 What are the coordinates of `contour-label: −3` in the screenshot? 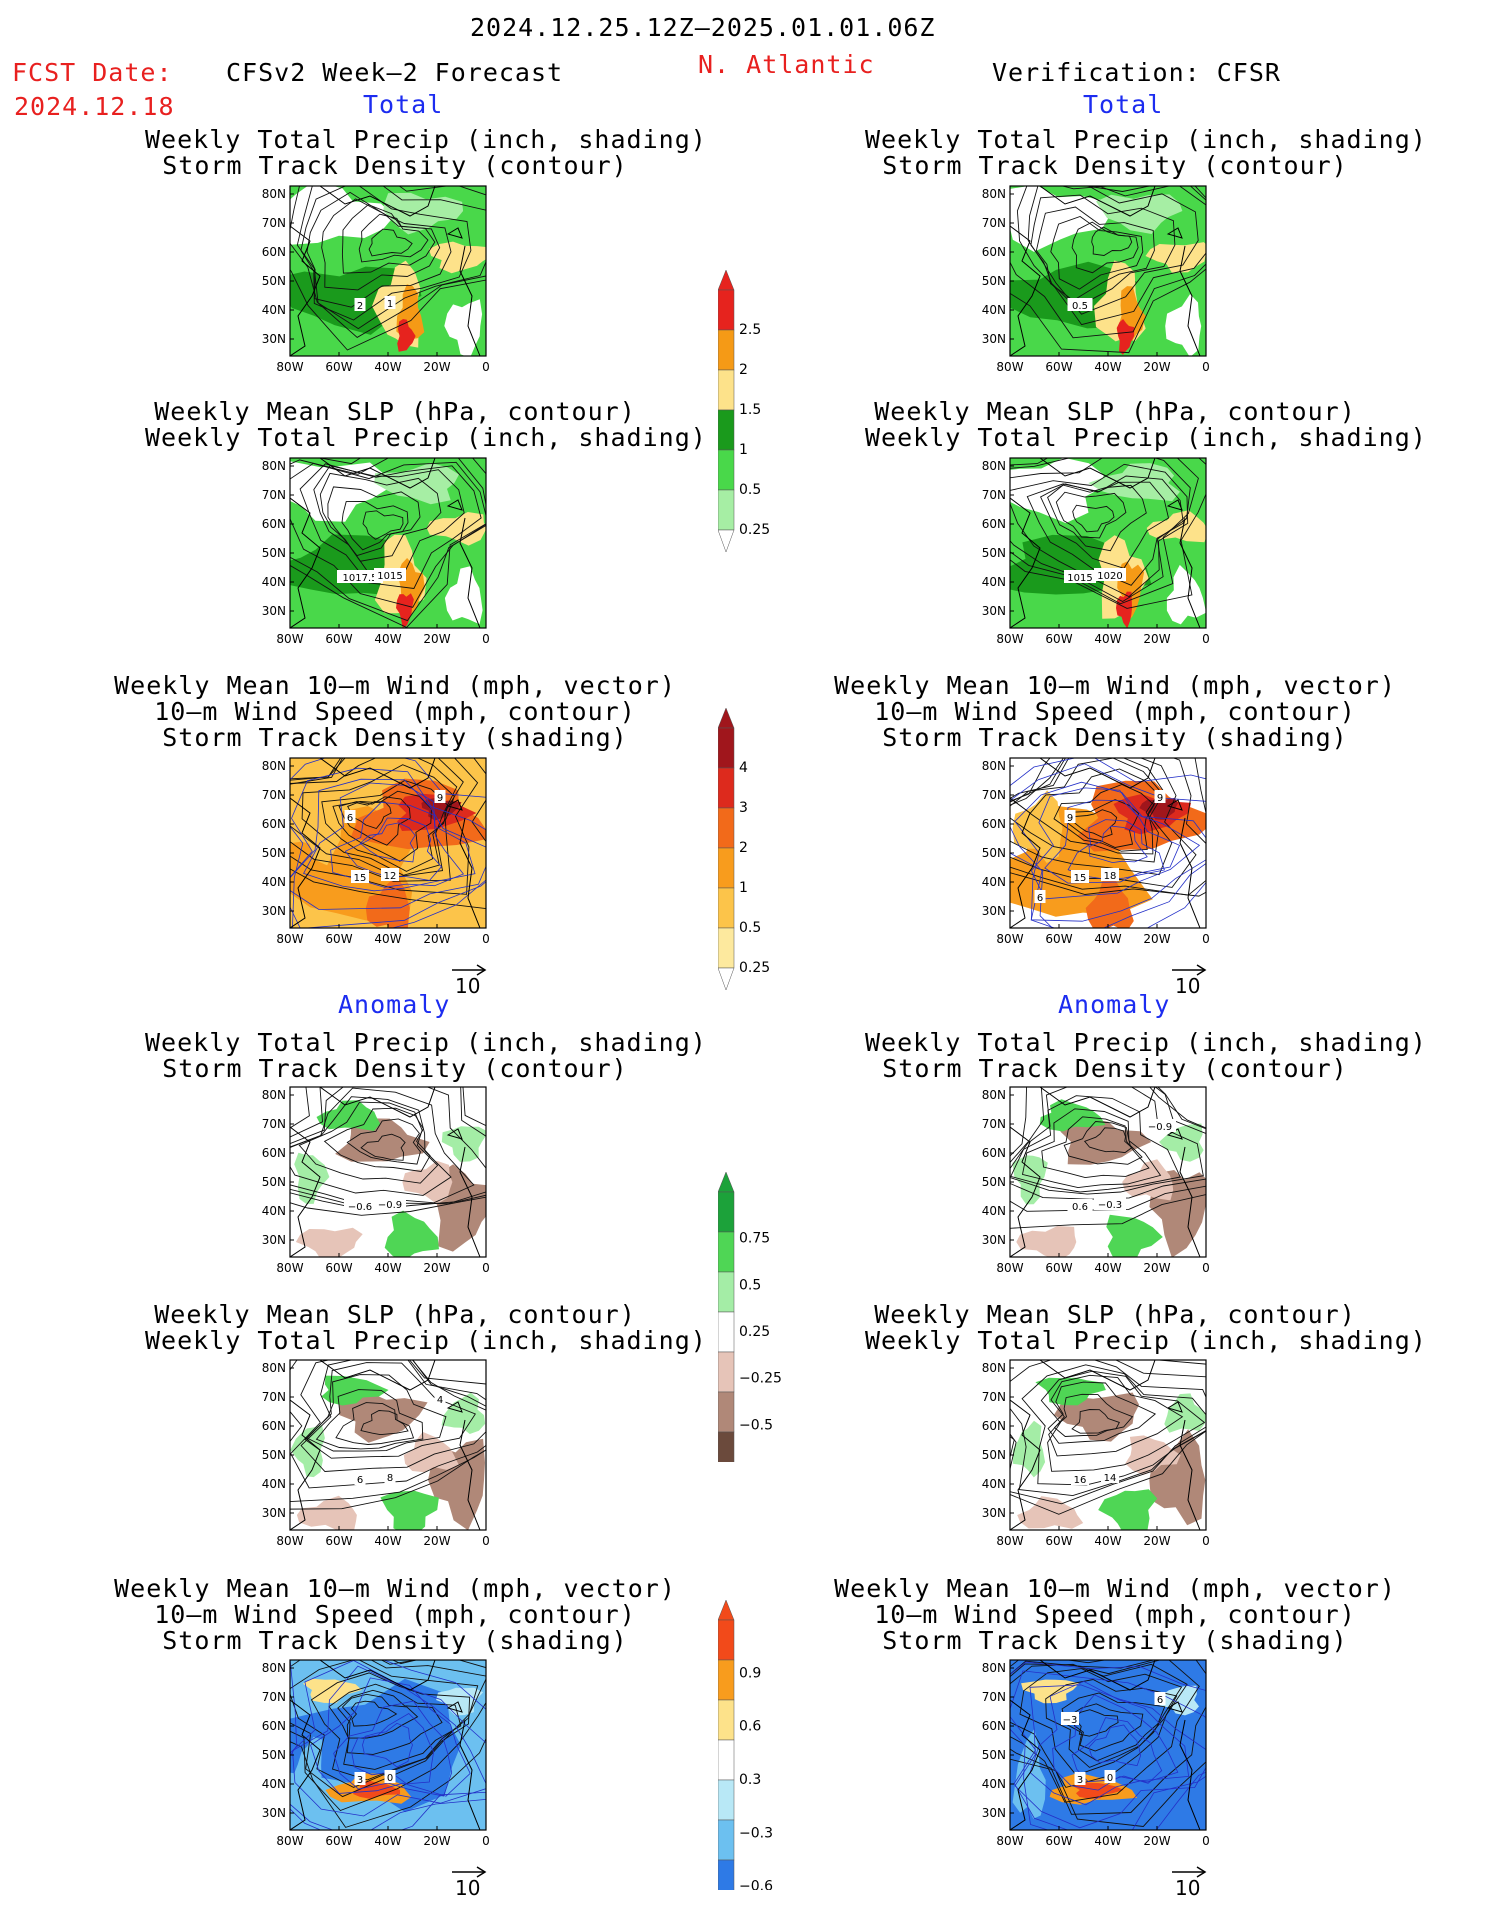 It's located at (1070, 1720).